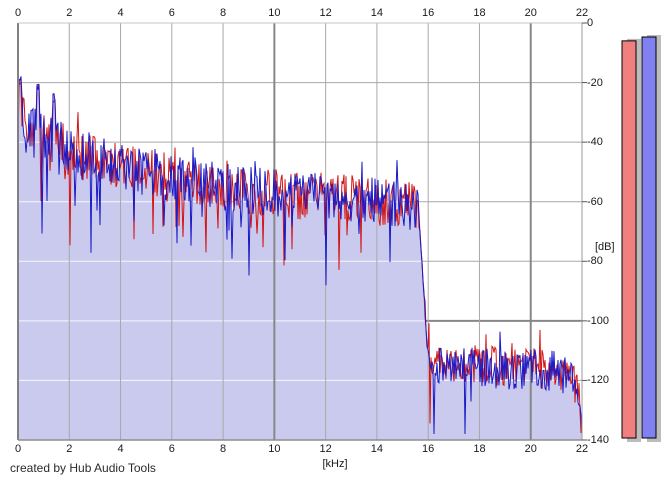 Image resolution: width=664 pixels, height=482 pixels. I want to click on x-axis-bottom-tick-label: 14, so click(377, 449).